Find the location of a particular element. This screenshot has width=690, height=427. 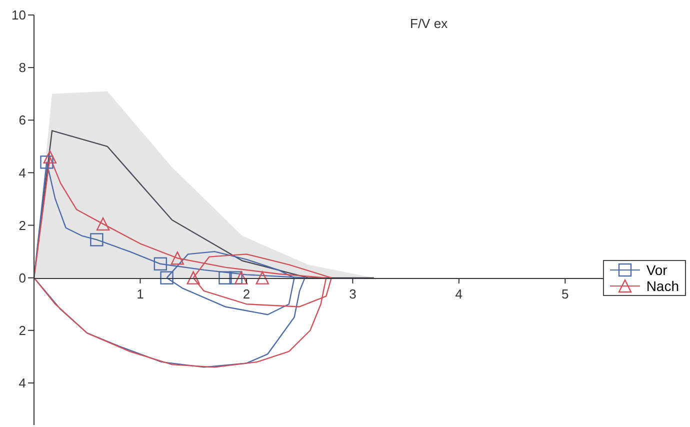

y-tick-label: 0 is located at coordinates (22, 278).